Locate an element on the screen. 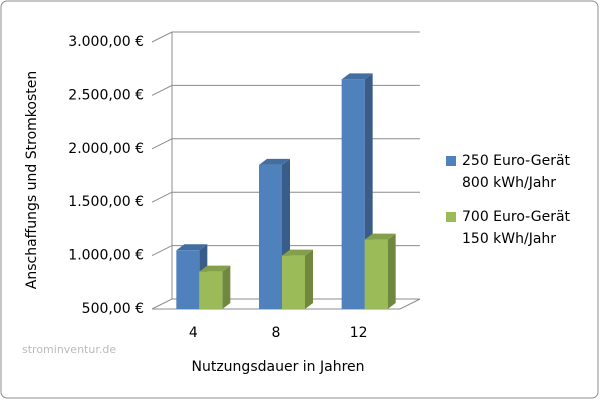 The image size is (600, 400). legend-item: 250 Euro-Gerät 800 kWh/Jahr is located at coordinates (516, 172).